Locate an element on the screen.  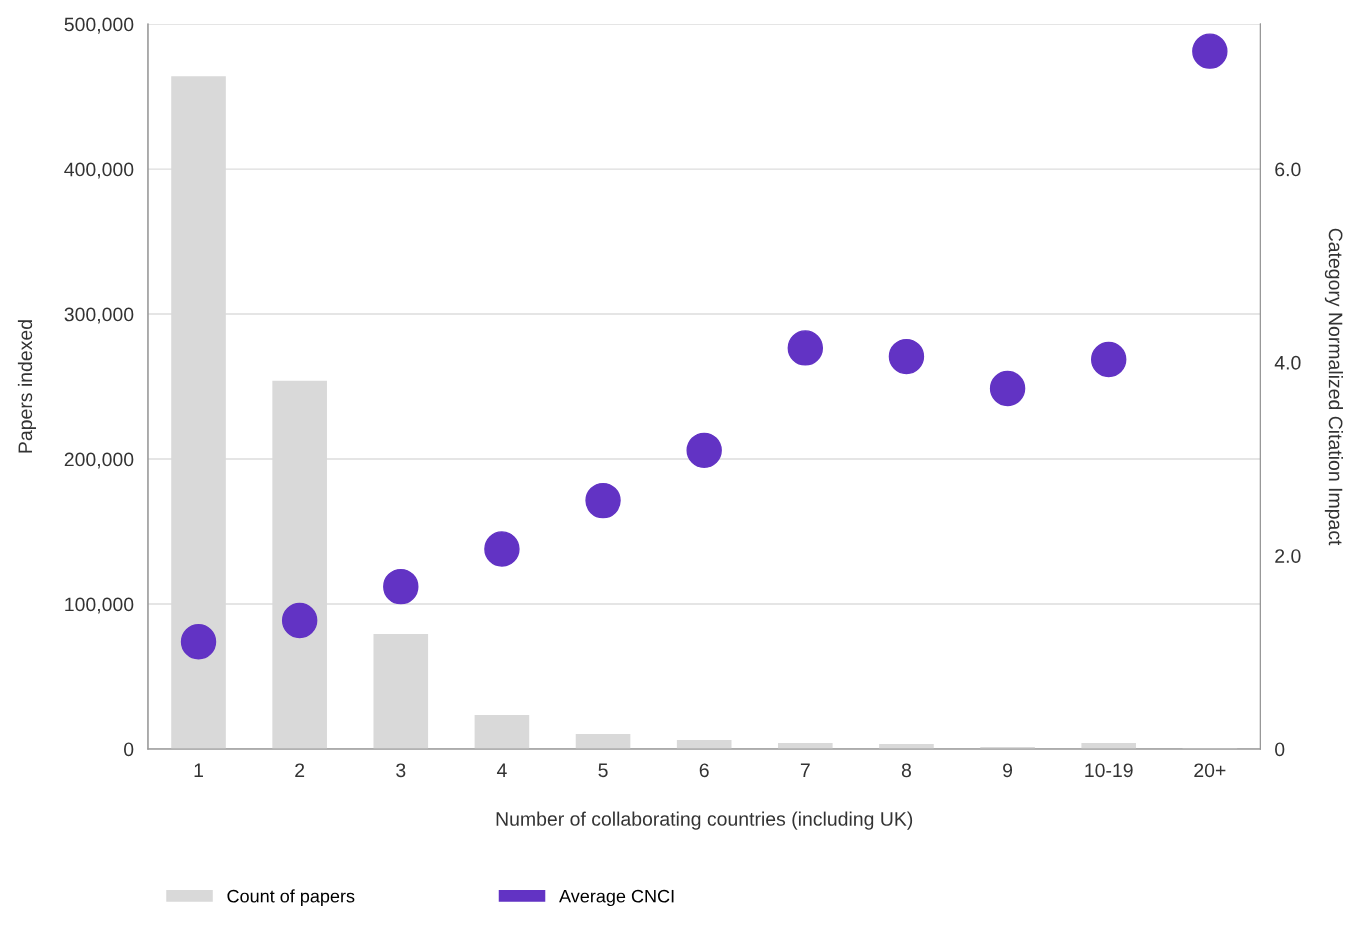
x-tick-label: 6 is located at coordinates (704, 770).